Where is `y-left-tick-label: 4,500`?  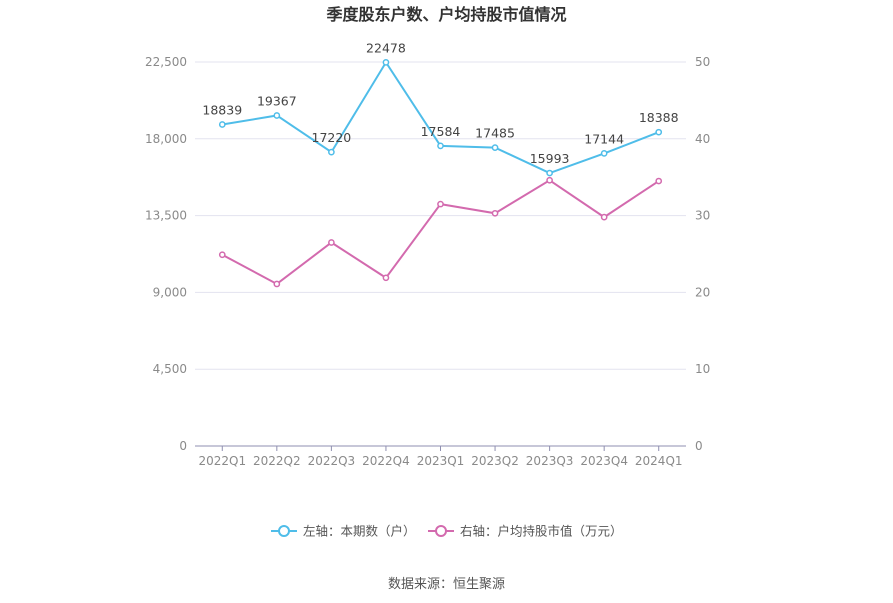
y-left-tick-label: 4,500 is located at coordinates (170, 369).